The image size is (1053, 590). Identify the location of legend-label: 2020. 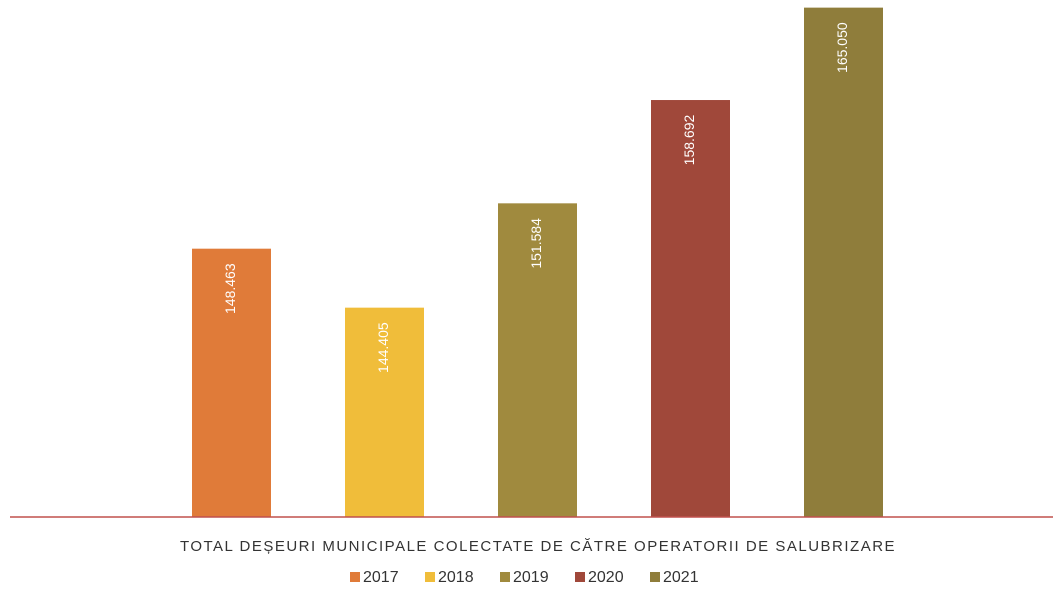
(606, 577).